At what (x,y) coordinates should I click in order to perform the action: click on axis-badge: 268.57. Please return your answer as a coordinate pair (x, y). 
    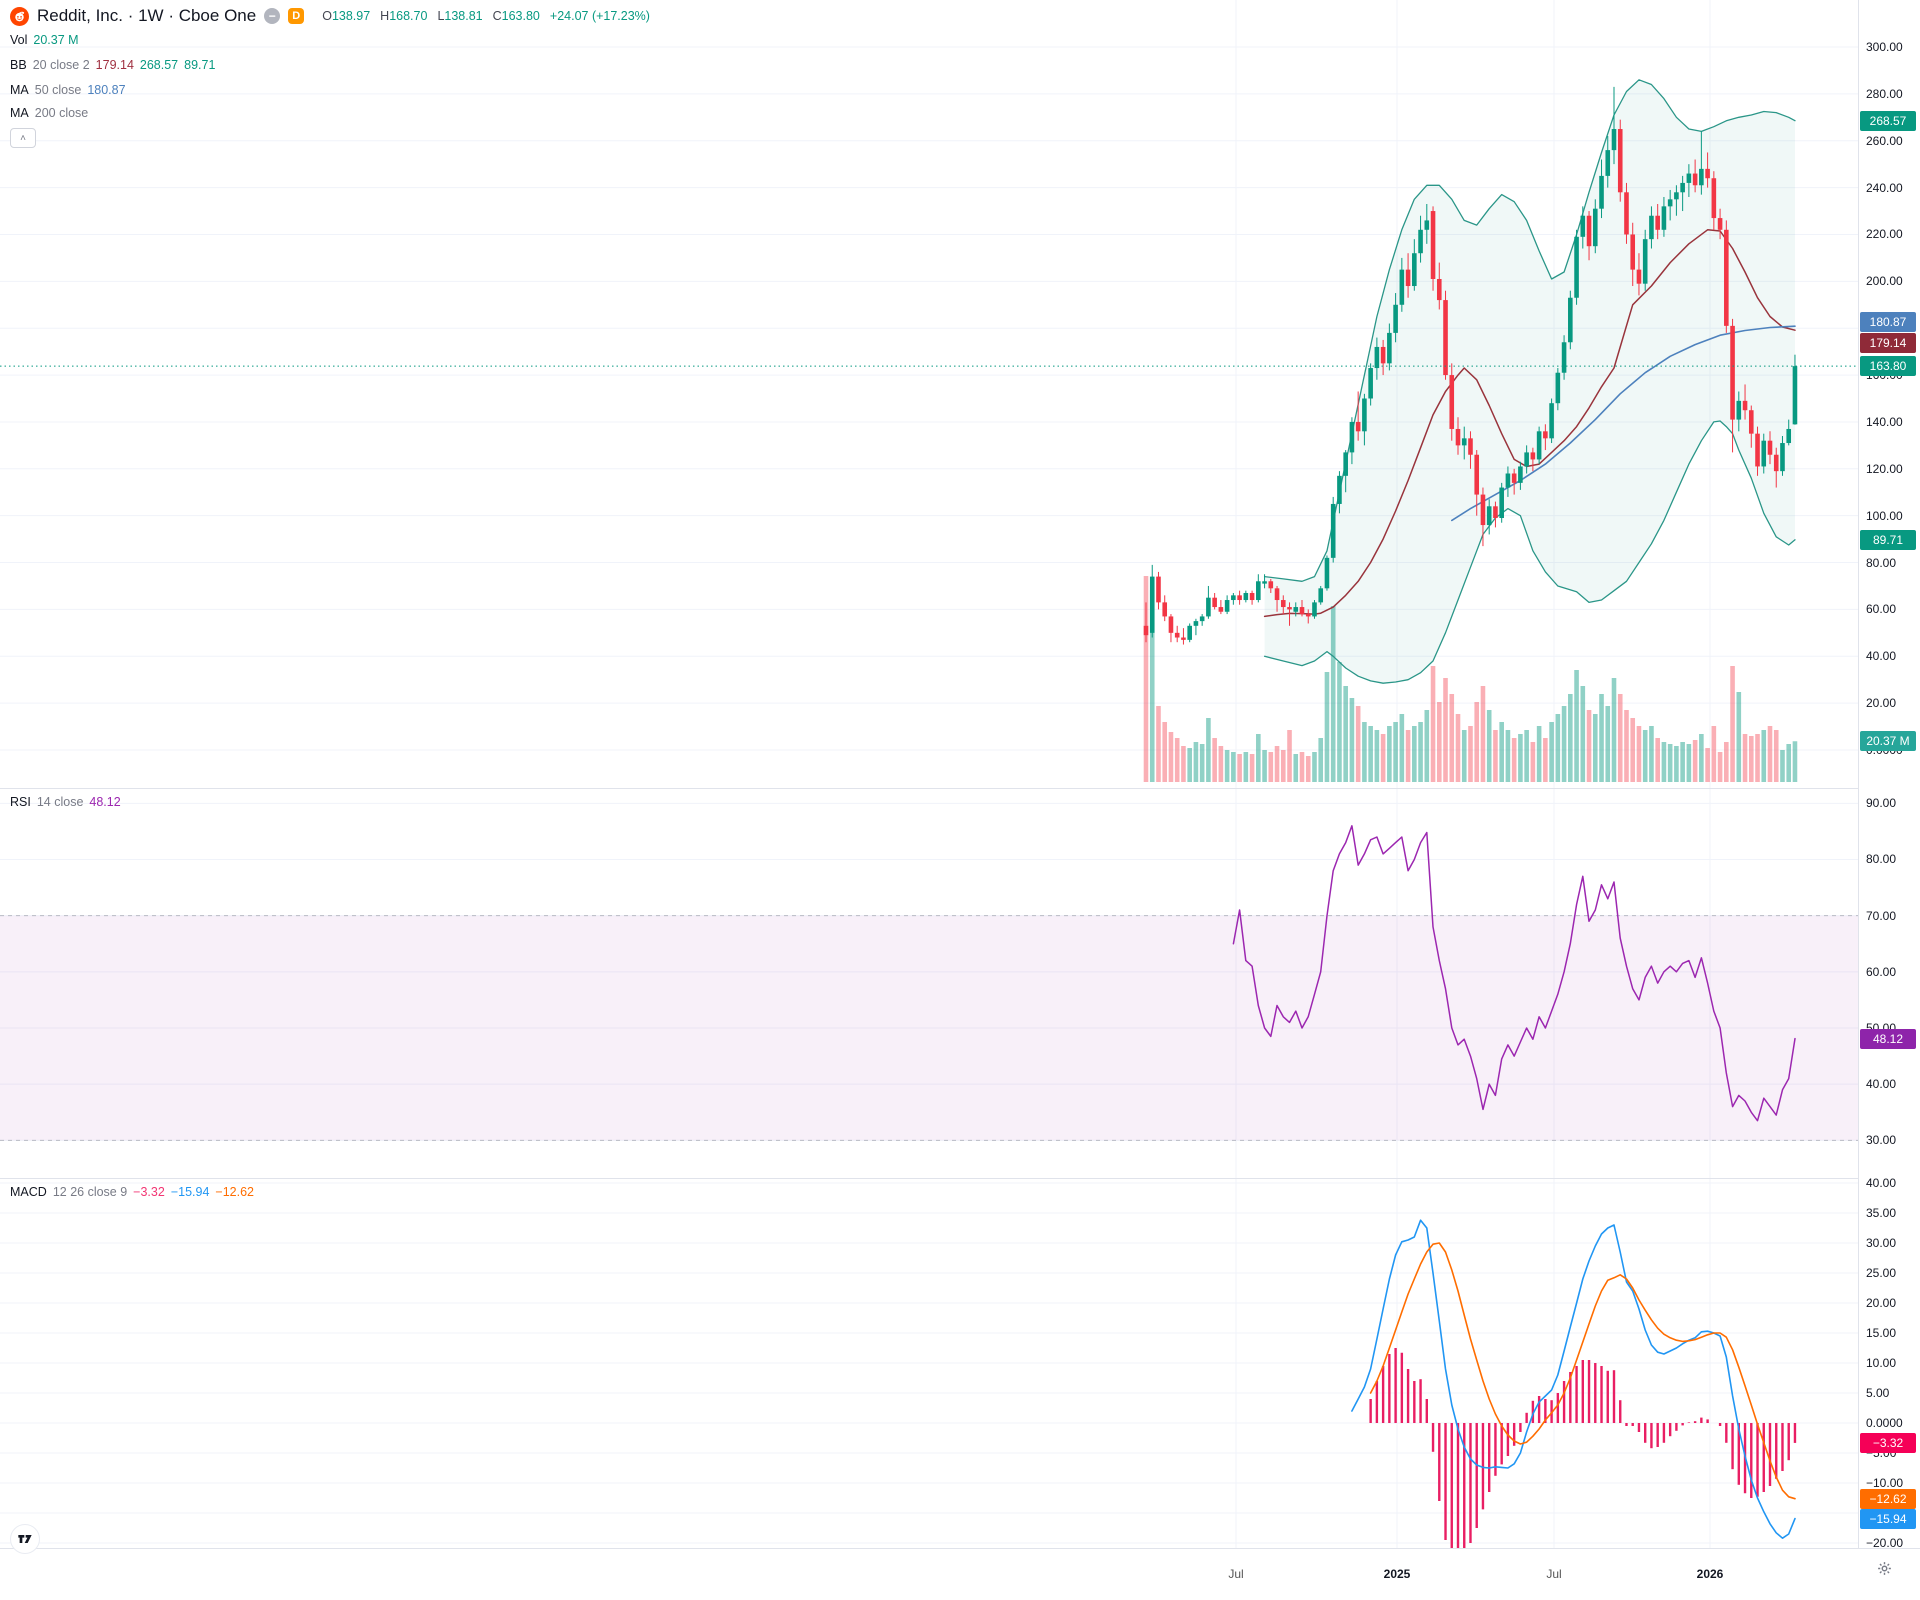
    Looking at the image, I should click on (1888, 120).